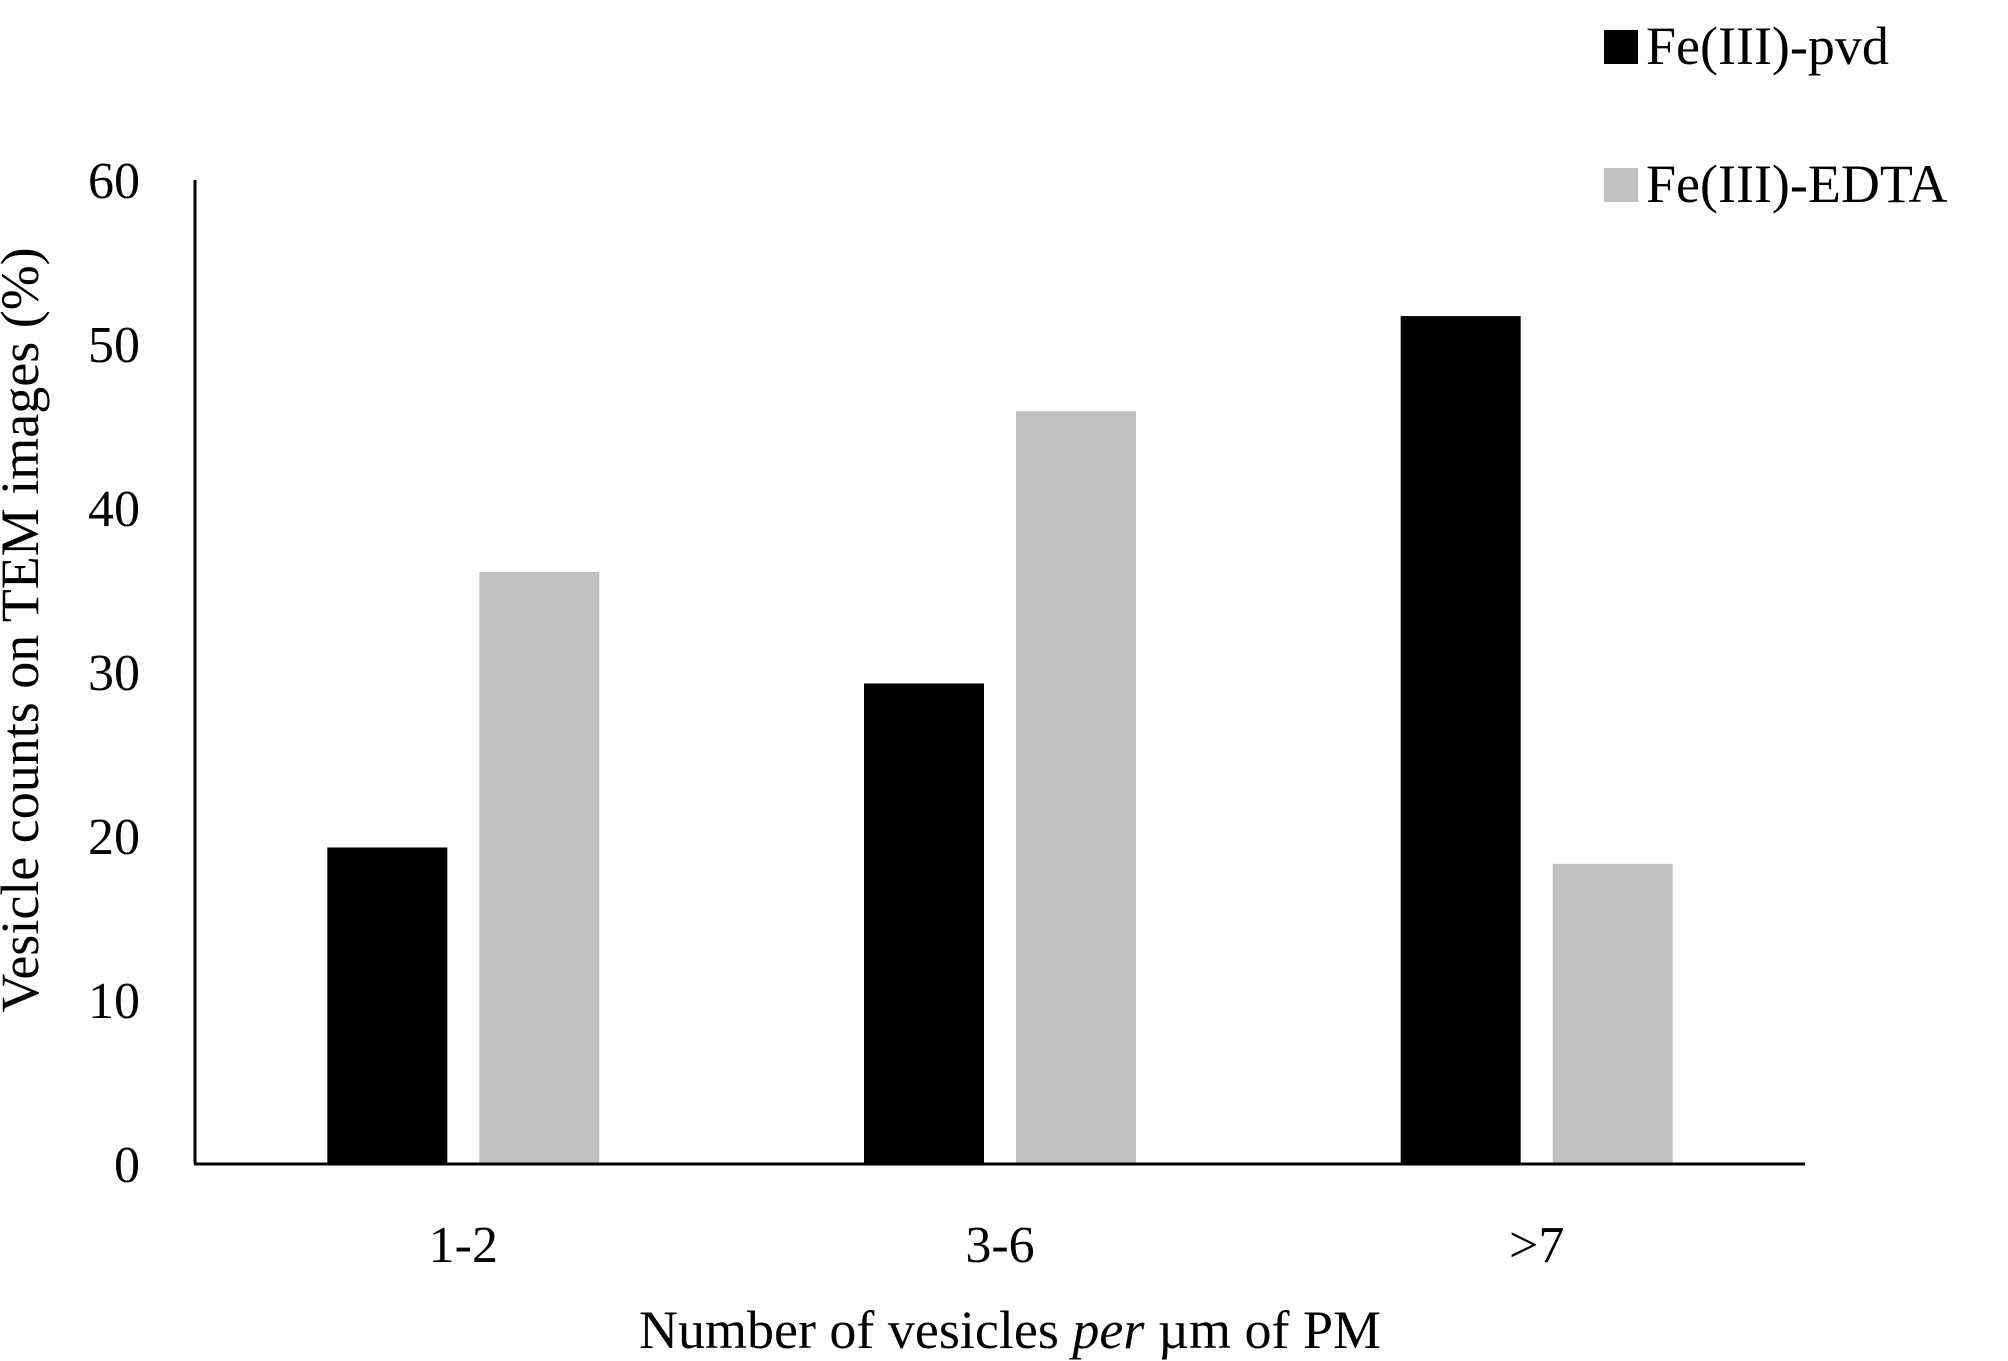  Describe the element at coordinates (1262, 1330) in the screenshot. I see `x-axis-title-part-2: µm of PM` at that location.